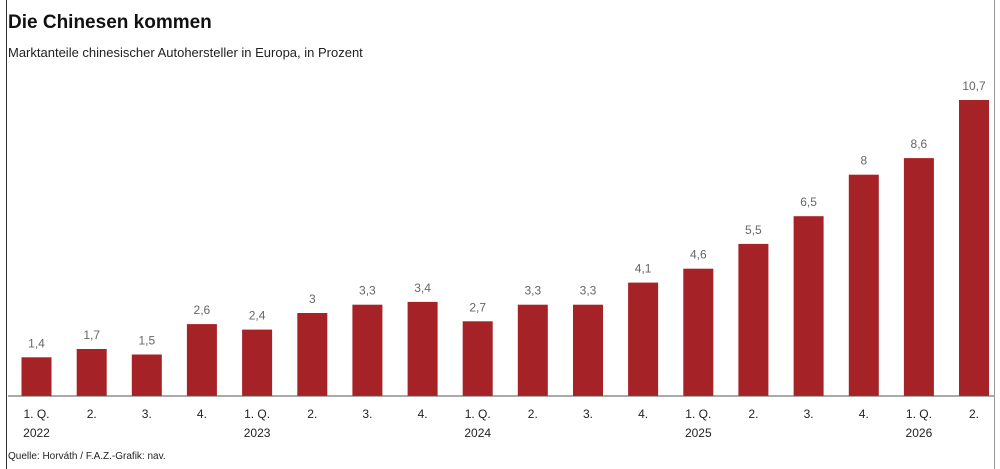 This screenshot has width=1000, height=469. What do you see at coordinates (643, 269) in the screenshot?
I see `data-label: 4,1` at bounding box center [643, 269].